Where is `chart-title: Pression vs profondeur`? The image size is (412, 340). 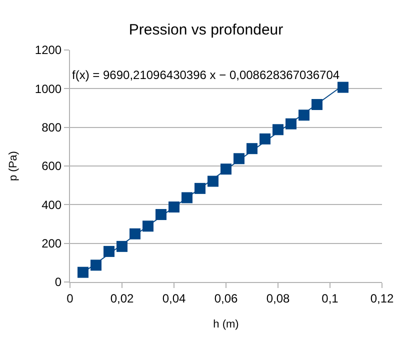 chart-title: Pression vs profondeur is located at coordinates (206, 29).